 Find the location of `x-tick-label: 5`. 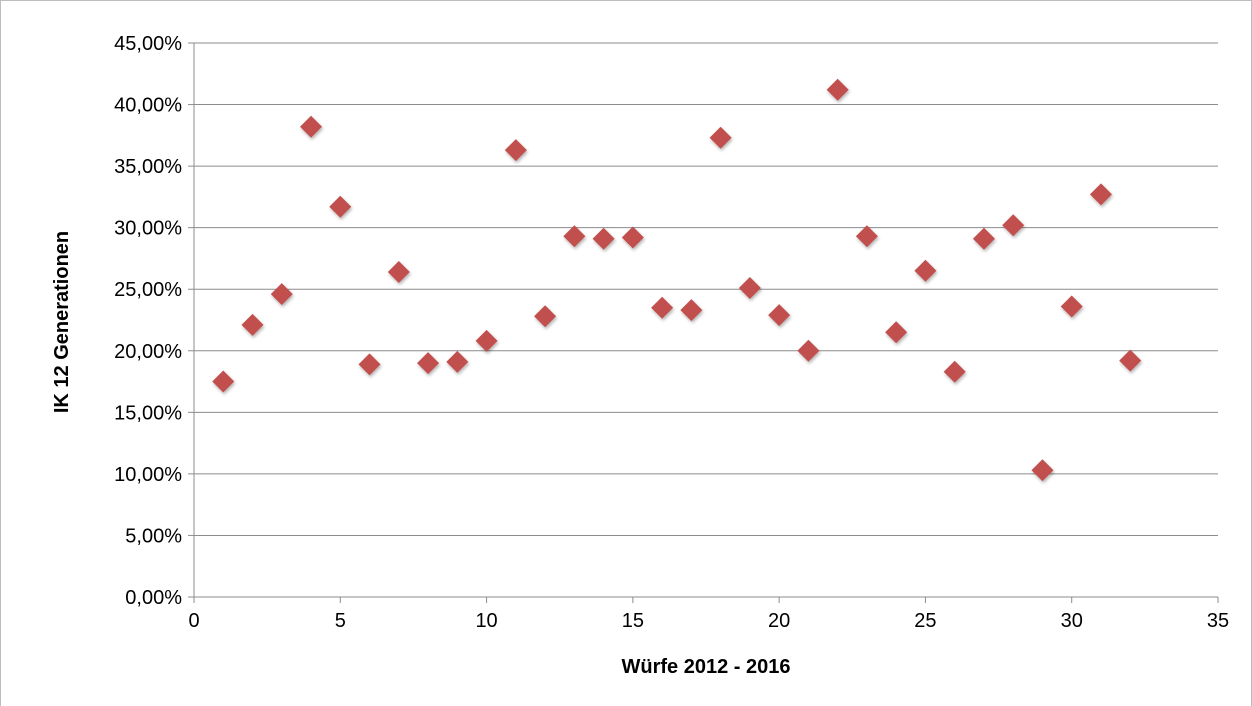

x-tick-label: 5 is located at coordinates (340, 621).